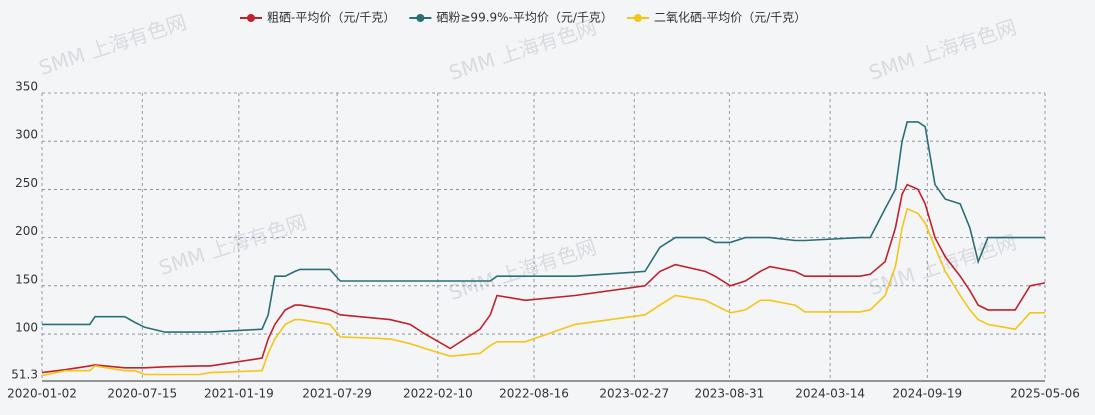  Describe the element at coordinates (438, 394) in the screenshot. I see `x-tick-label: 2022-02-10` at that location.